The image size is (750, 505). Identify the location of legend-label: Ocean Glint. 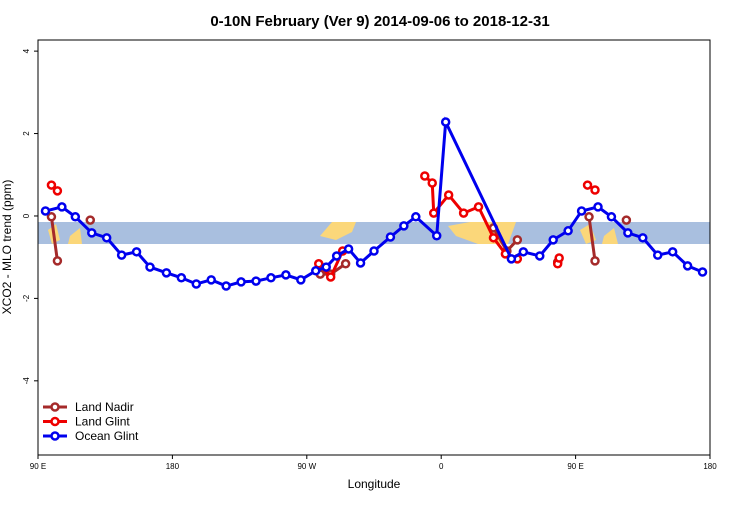
(107, 436).